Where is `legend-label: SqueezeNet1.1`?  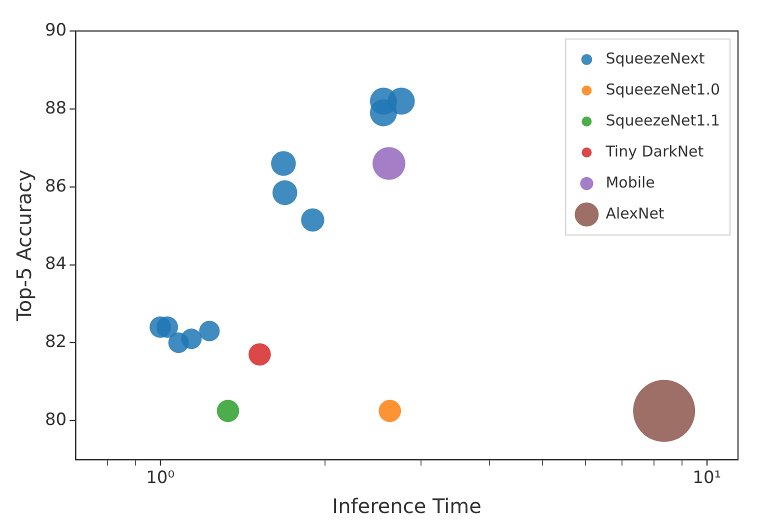 legend-label: SqueezeNet1.1 is located at coordinates (663, 120).